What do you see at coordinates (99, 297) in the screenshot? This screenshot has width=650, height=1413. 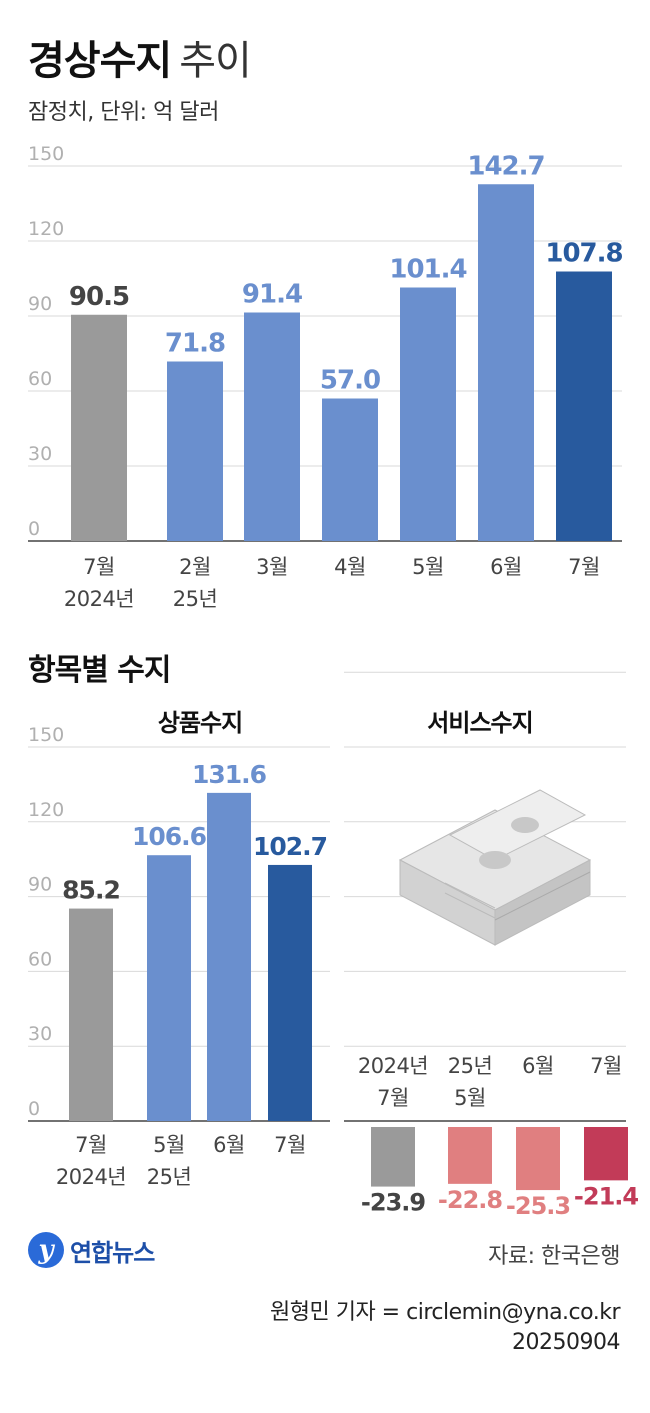 I see `bar-value-label: 90.5` at bounding box center [99, 297].